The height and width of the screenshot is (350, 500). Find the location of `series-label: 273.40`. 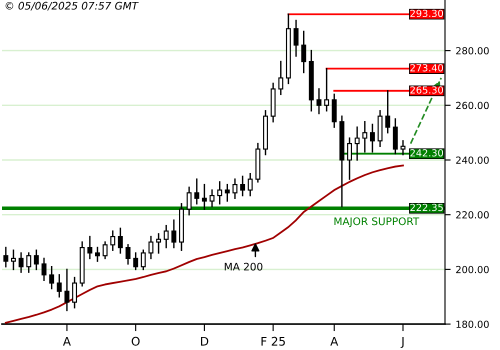

series-label: 273.40 is located at coordinates (427, 68).